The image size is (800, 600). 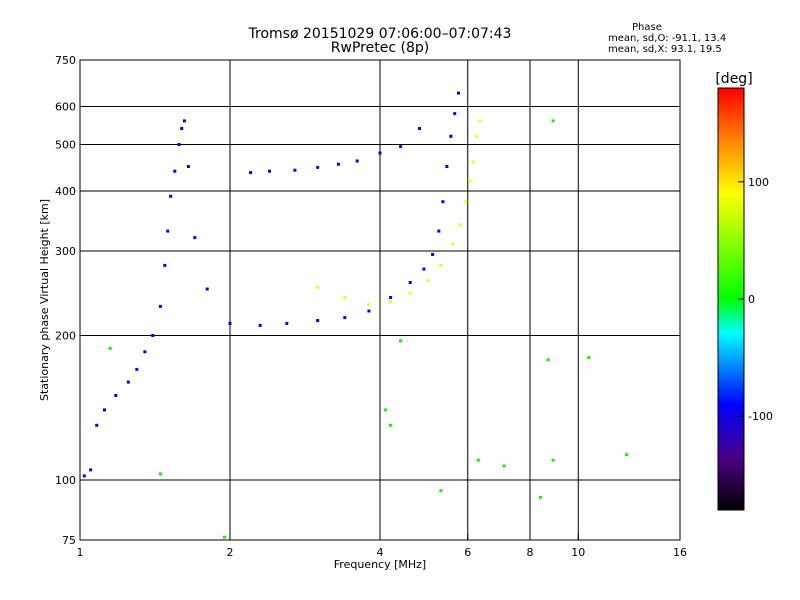 What do you see at coordinates (230, 552) in the screenshot?
I see `x-tick-label: 2` at bounding box center [230, 552].